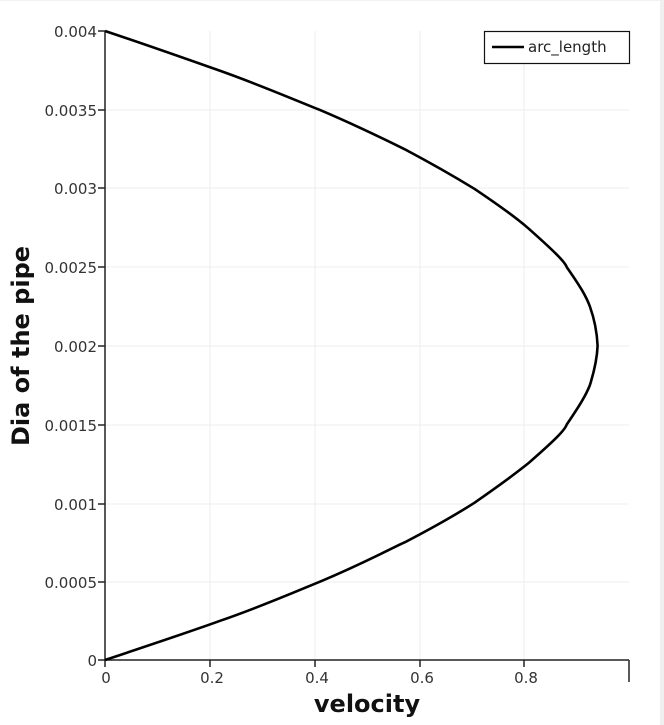  Describe the element at coordinates (71, 111) in the screenshot. I see `y-tick-label: 0.0035` at that location.